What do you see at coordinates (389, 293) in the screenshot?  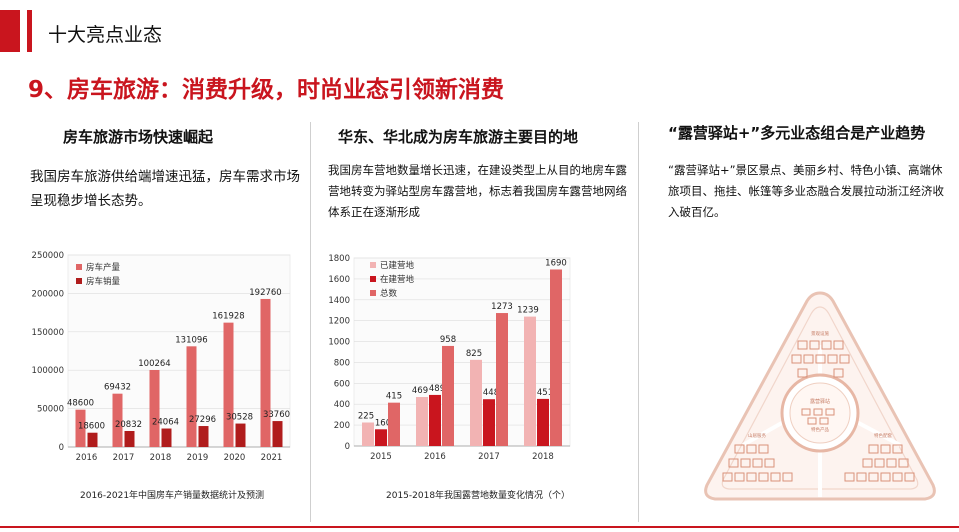 I see `legend-label: 总数` at bounding box center [389, 293].